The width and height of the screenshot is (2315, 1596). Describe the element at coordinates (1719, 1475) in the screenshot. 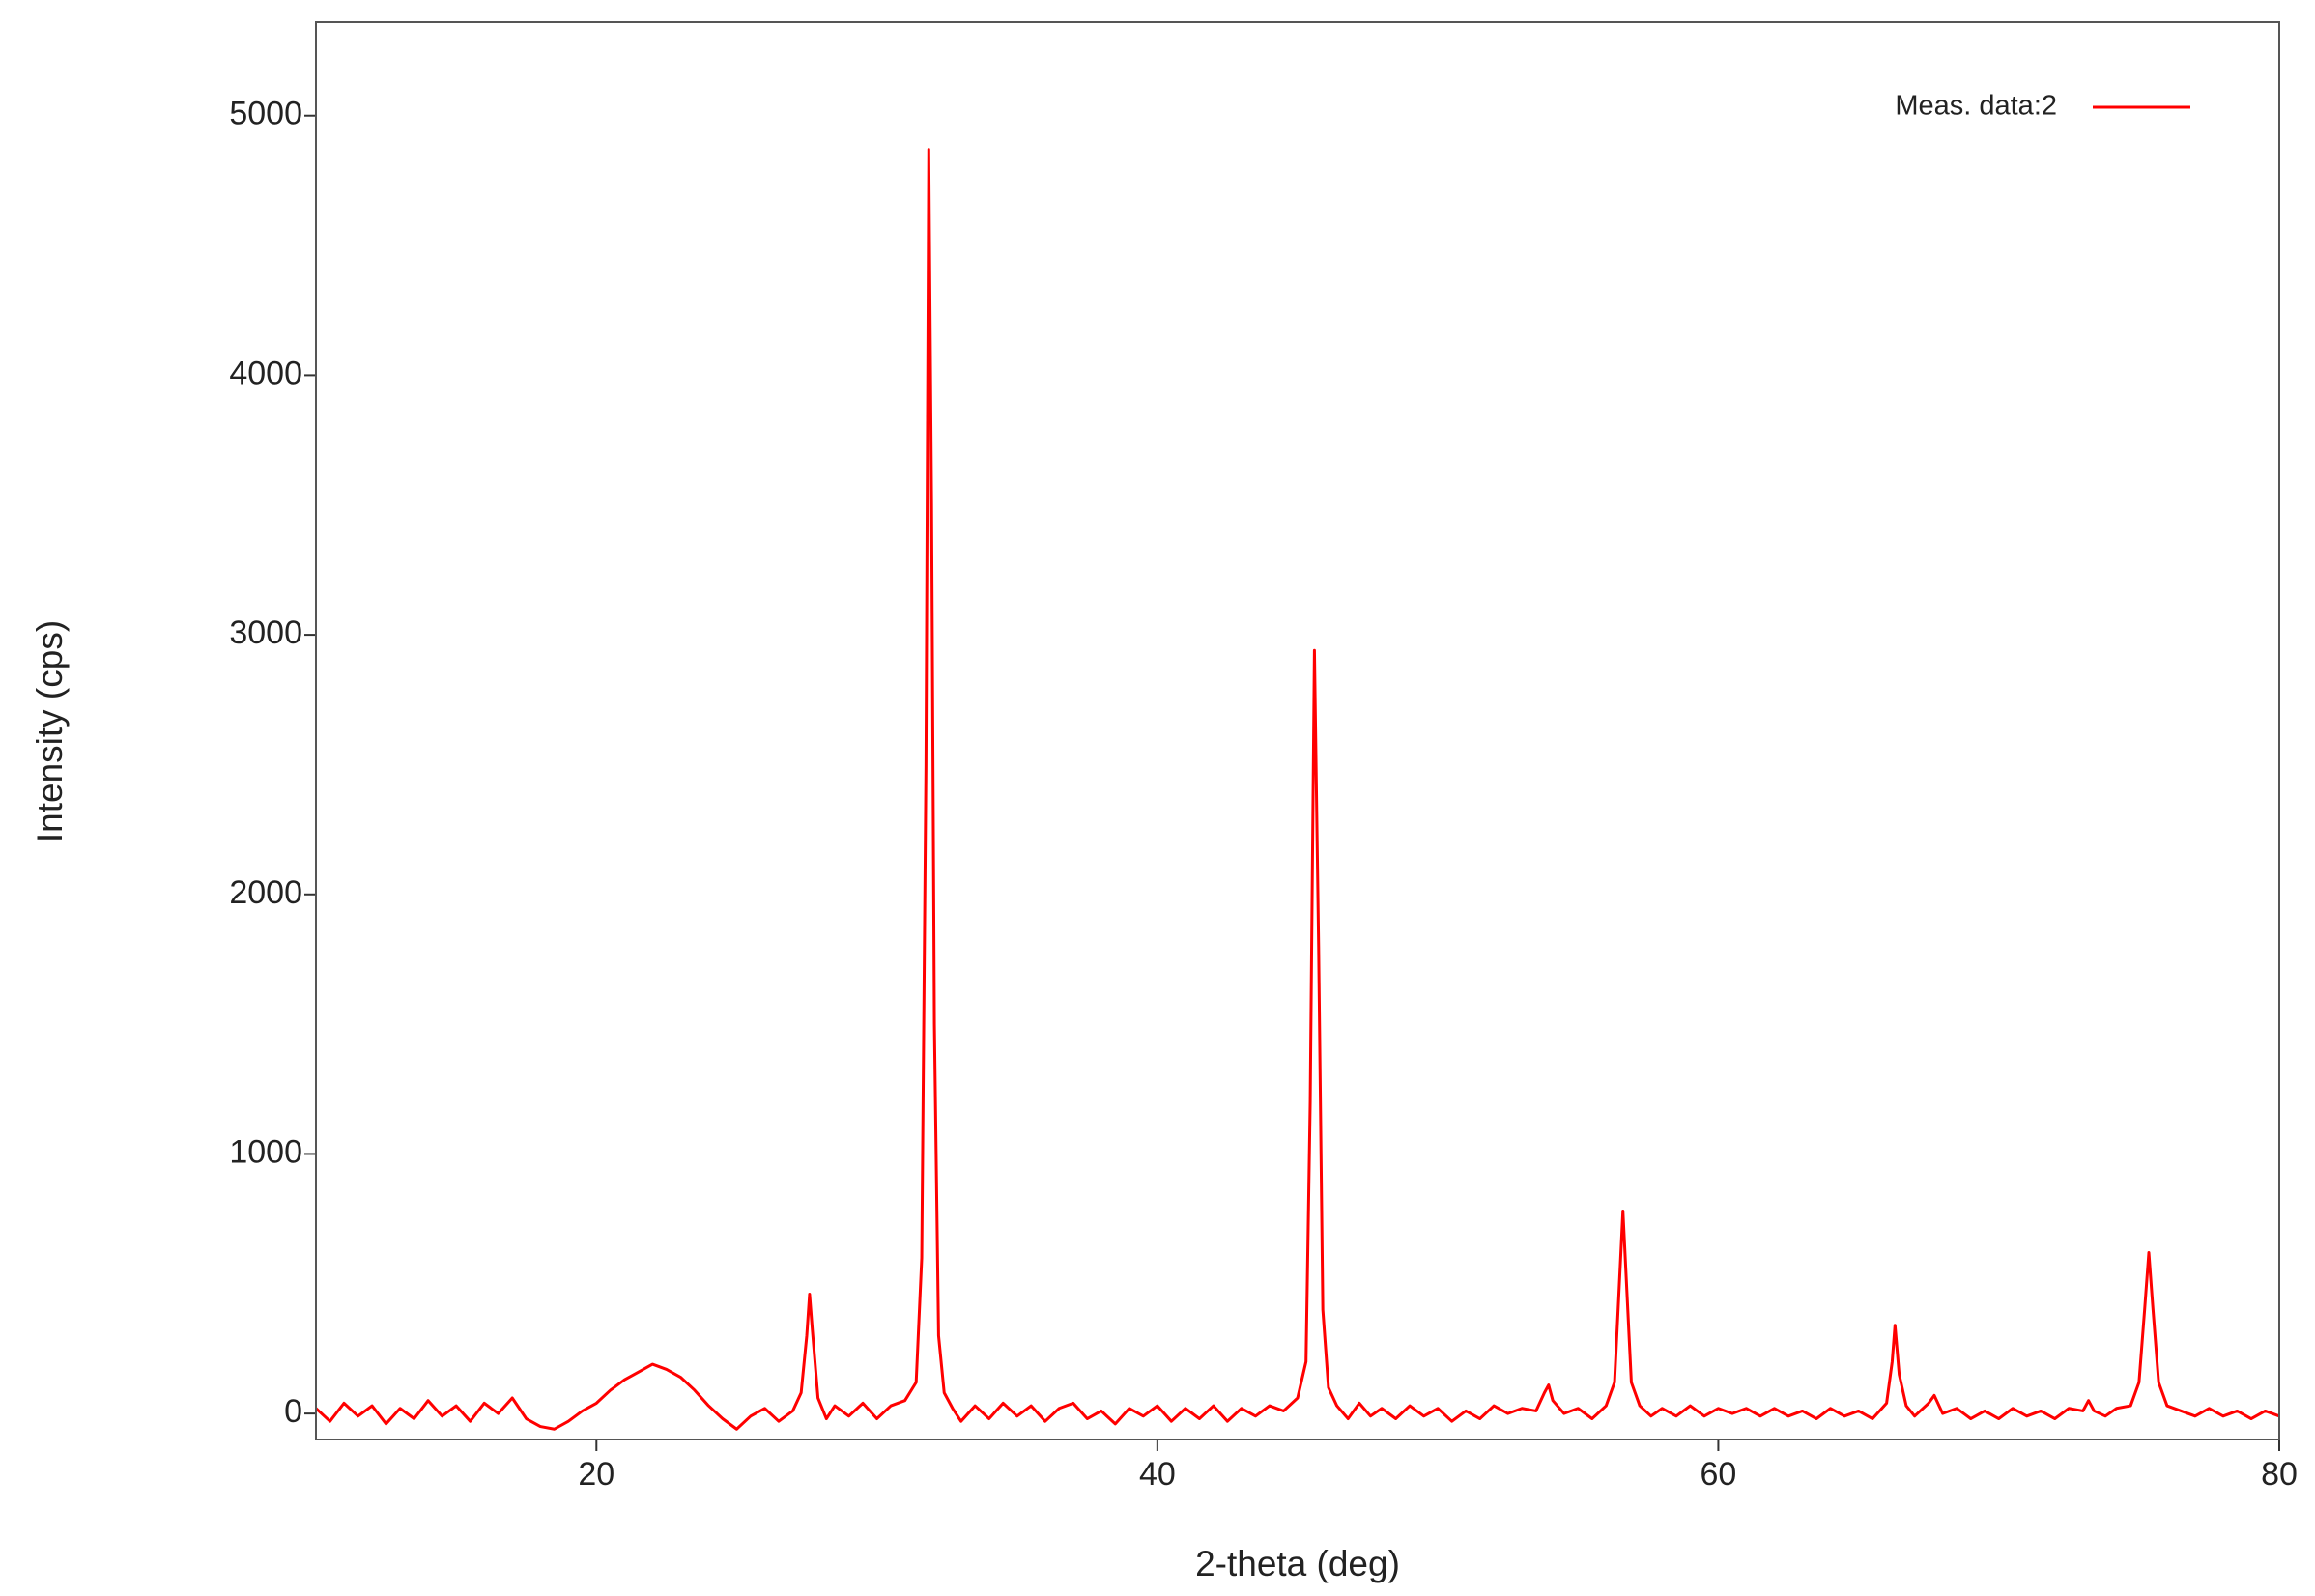

I see `x-tick-label: 60` at that location.